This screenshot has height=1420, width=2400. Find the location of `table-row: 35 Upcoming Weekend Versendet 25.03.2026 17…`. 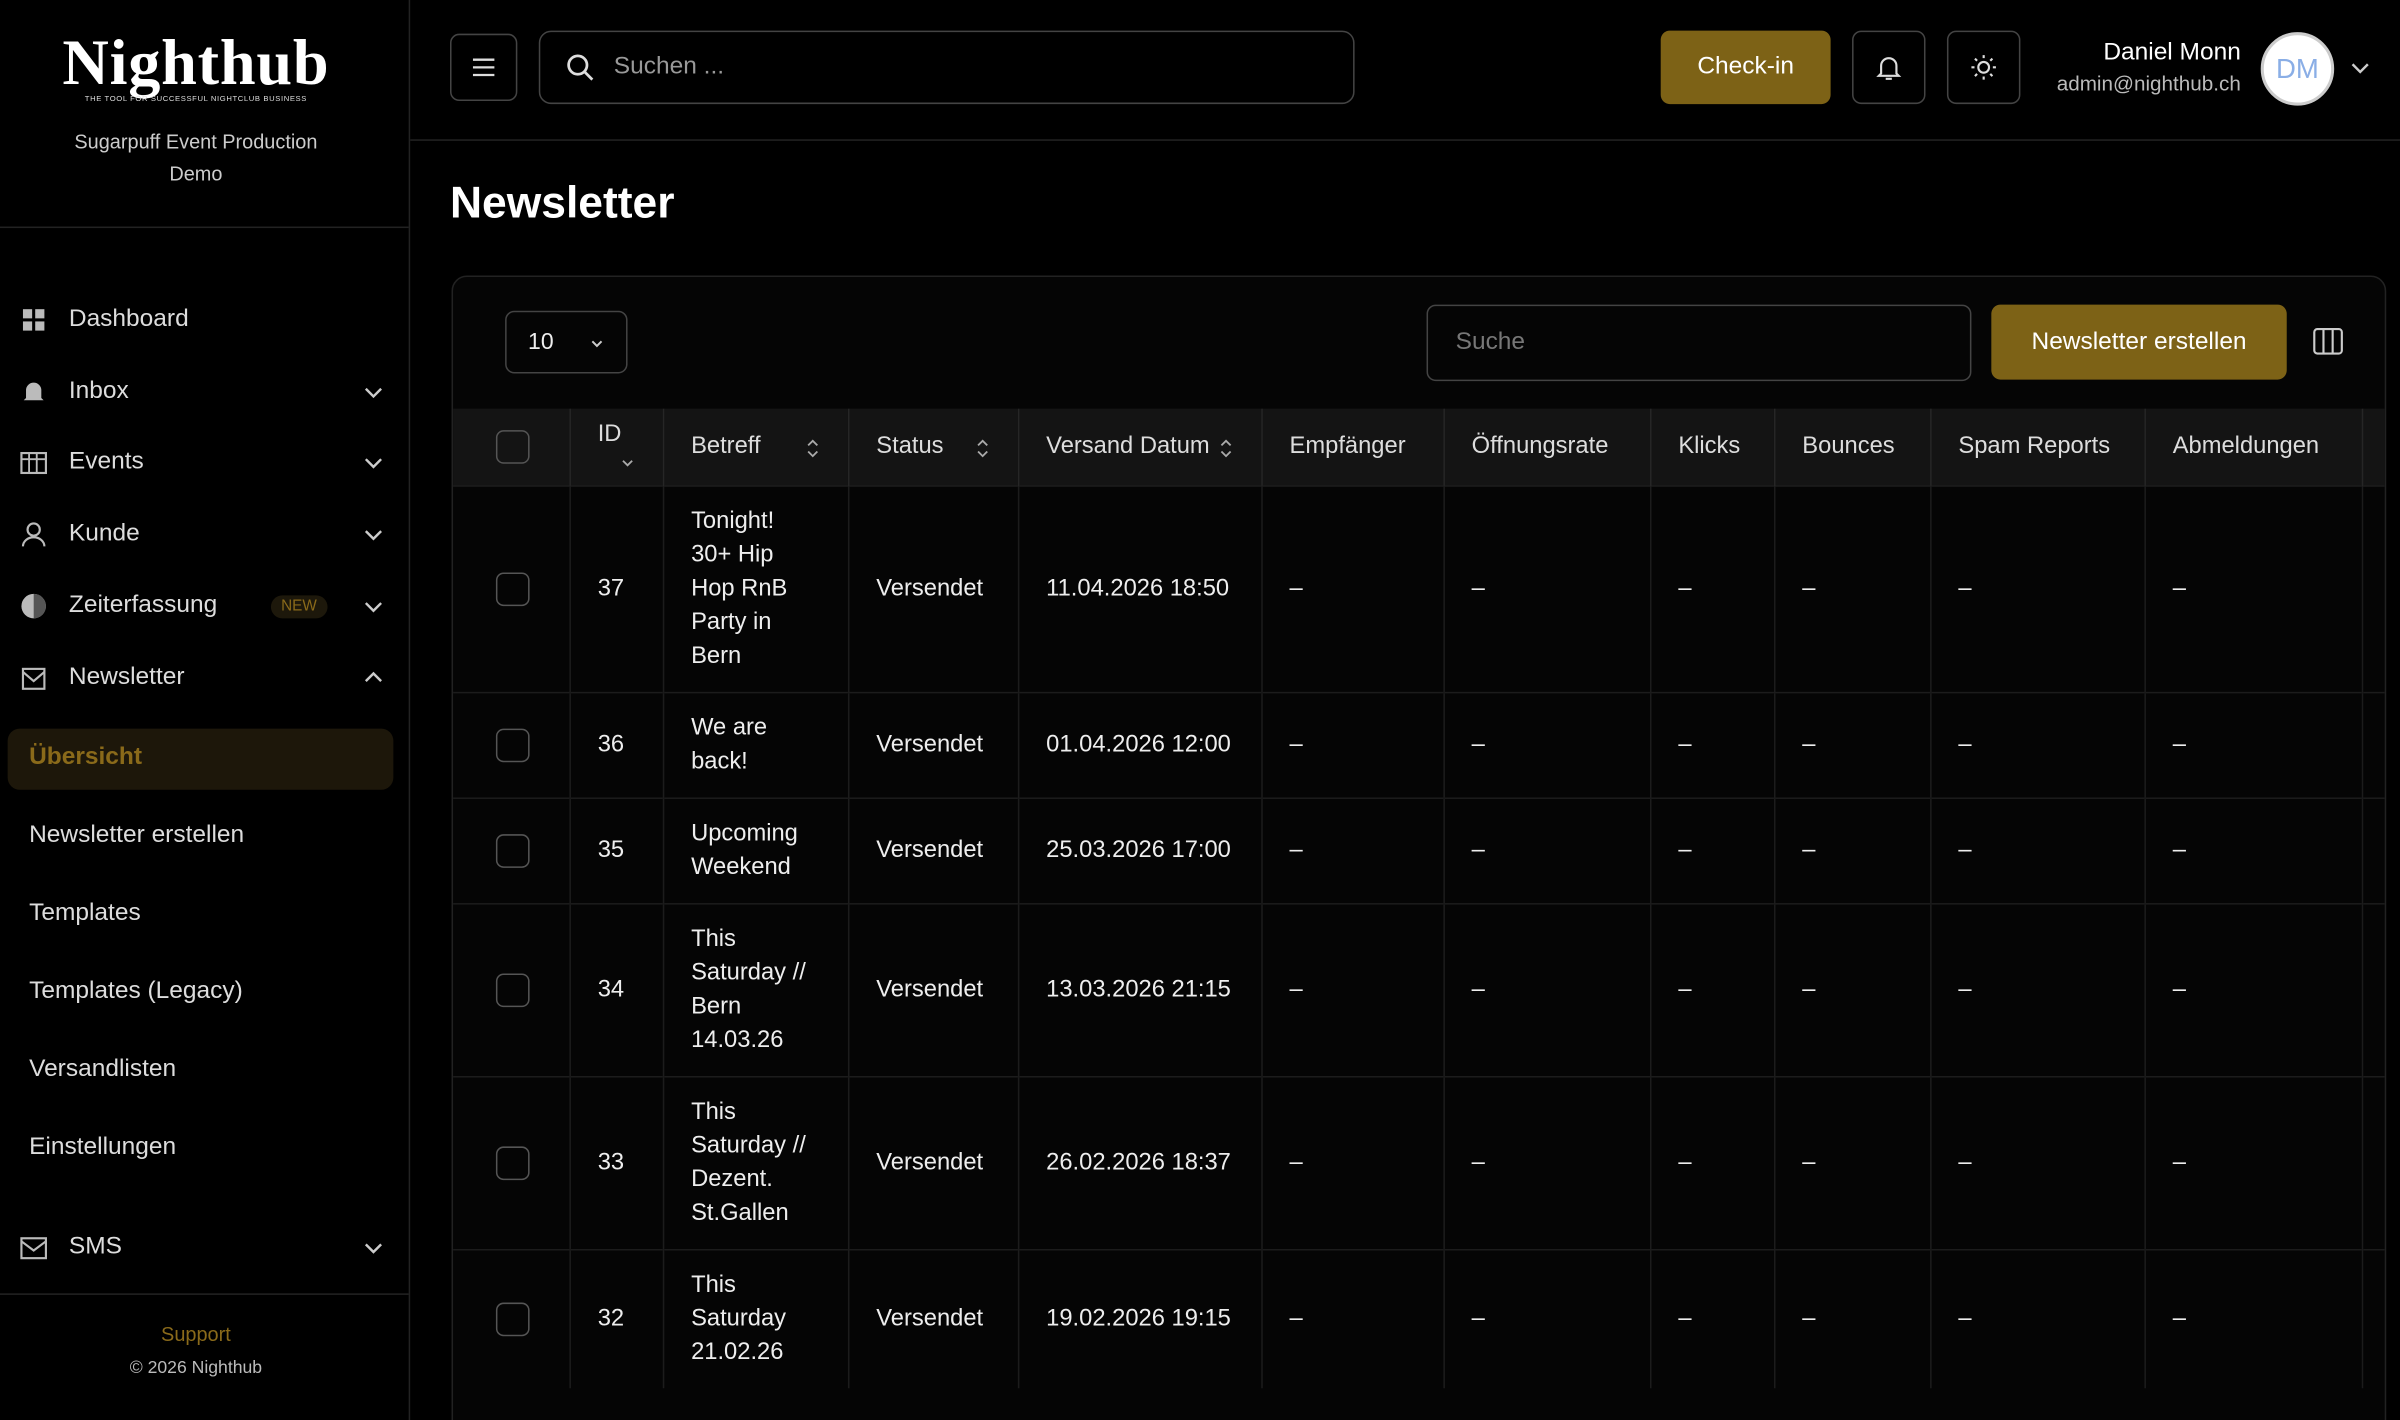

table-row: 35 Upcoming Weekend Versendet 25.03.2026 17… is located at coordinates (1419, 850).